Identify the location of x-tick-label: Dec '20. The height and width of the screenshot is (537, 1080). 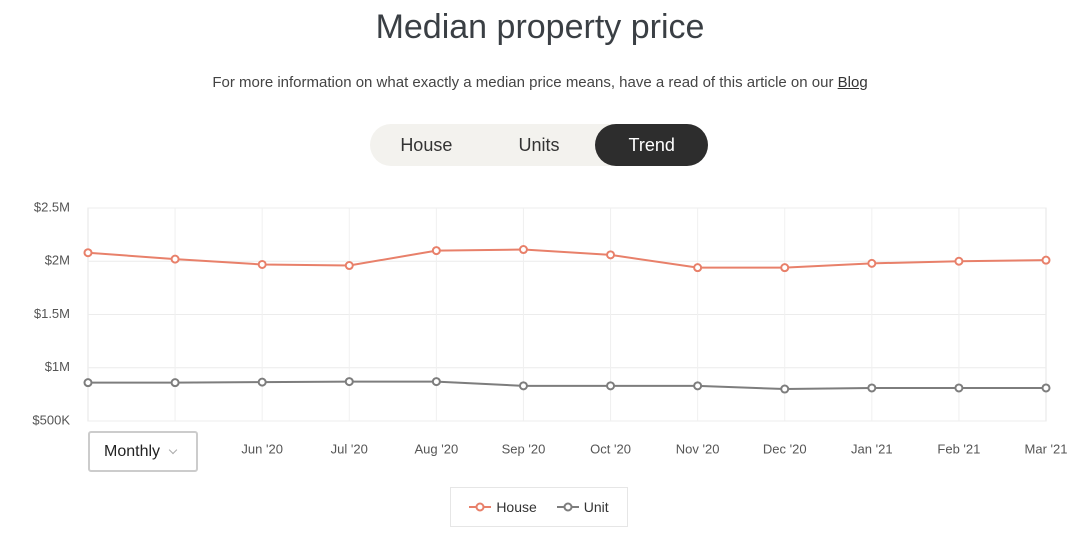
(785, 448).